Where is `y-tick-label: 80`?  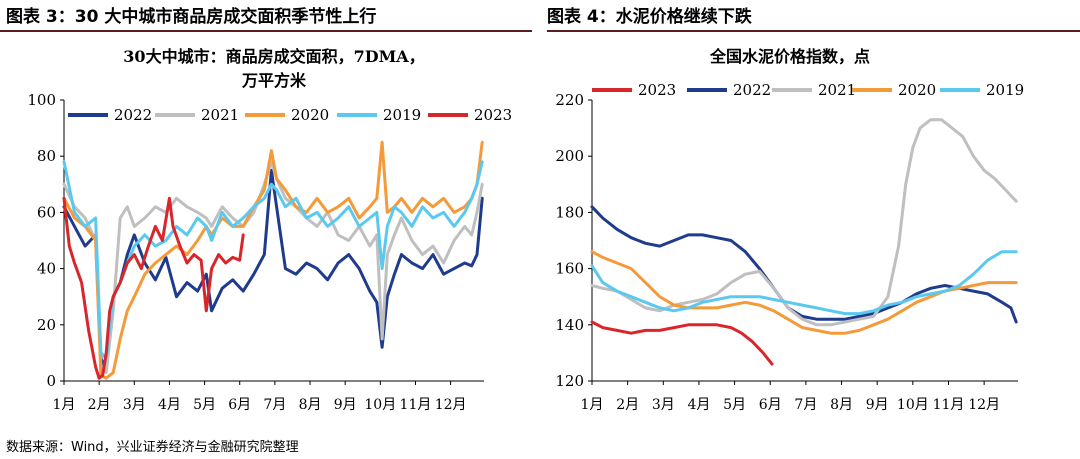
y-tick-label: 80 is located at coordinates (46, 156).